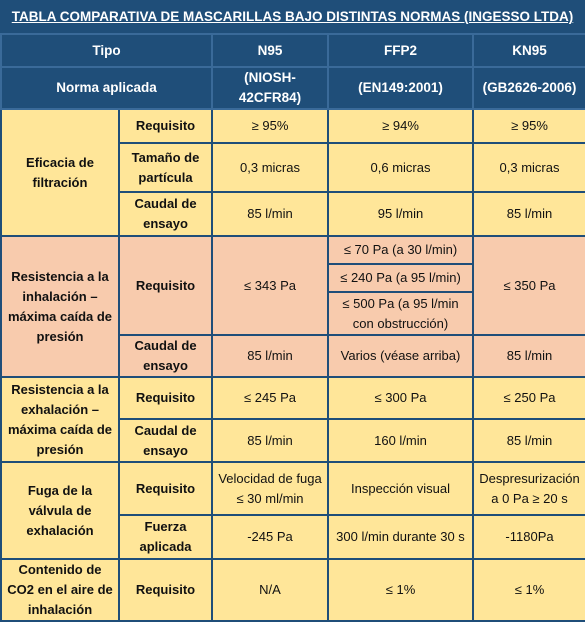  What do you see at coordinates (270, 590) in the screenshot?
I see `cell-n95: N/A` at bounding box center [270, 590].